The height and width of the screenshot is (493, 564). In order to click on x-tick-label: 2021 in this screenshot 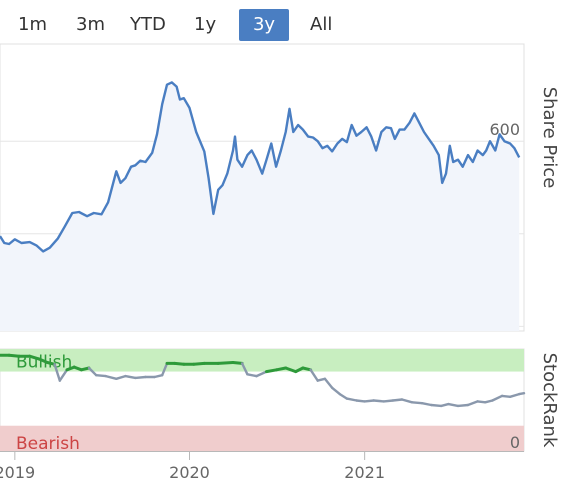, I will do `click(364, 472)`.